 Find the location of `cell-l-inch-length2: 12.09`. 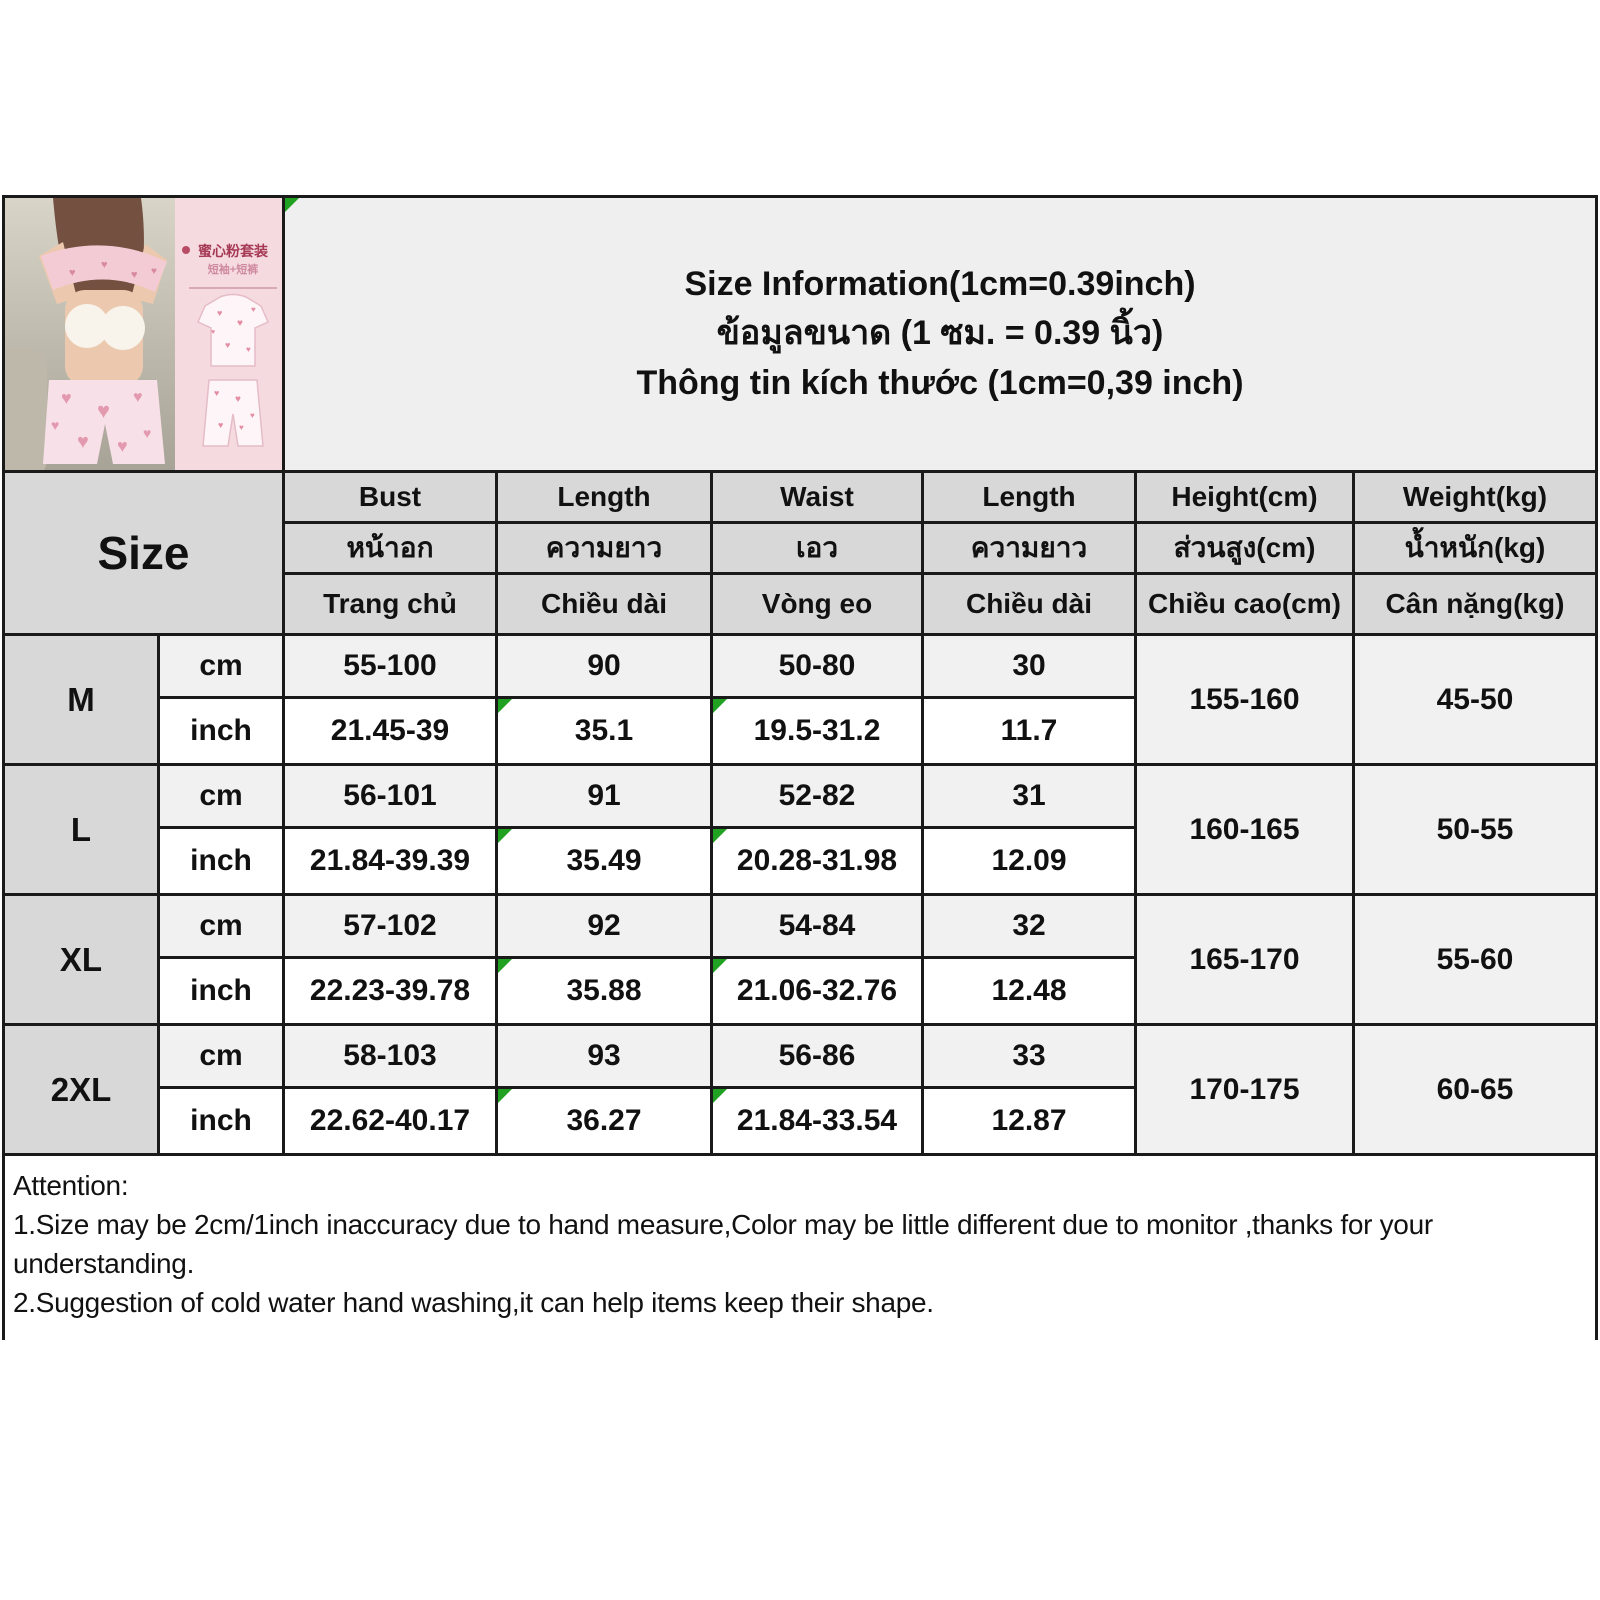

cell-l-inch-length2: 12.09 is located at coordinates (1029, 861).